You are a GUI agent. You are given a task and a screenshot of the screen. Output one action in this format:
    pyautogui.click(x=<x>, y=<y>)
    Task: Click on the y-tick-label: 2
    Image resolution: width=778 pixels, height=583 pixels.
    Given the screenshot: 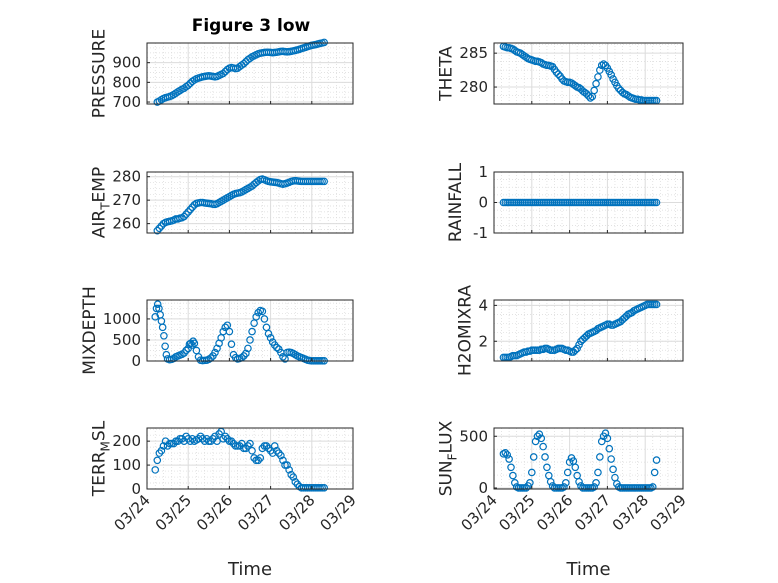 What is the action you would take?
    pyautogui.click(x=483, y=341)
    